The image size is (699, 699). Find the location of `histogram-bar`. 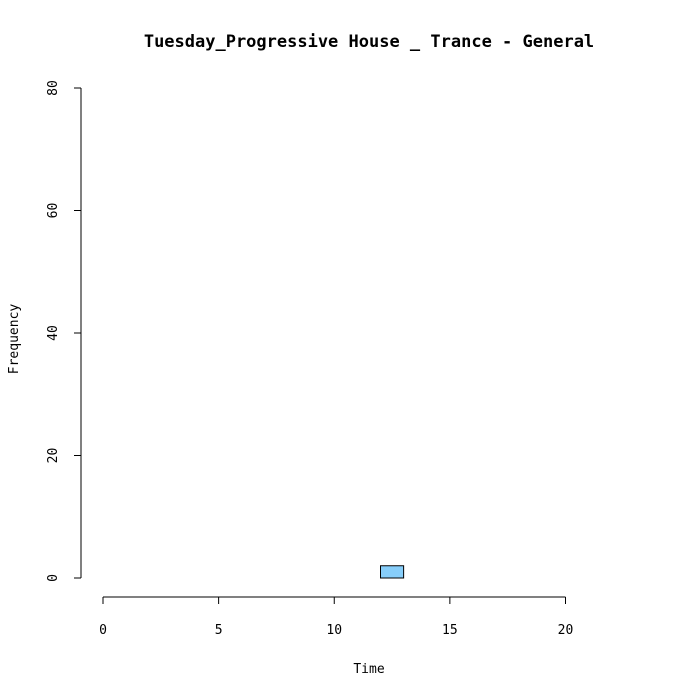

histogram-bar is located at coordinates (392, 572).